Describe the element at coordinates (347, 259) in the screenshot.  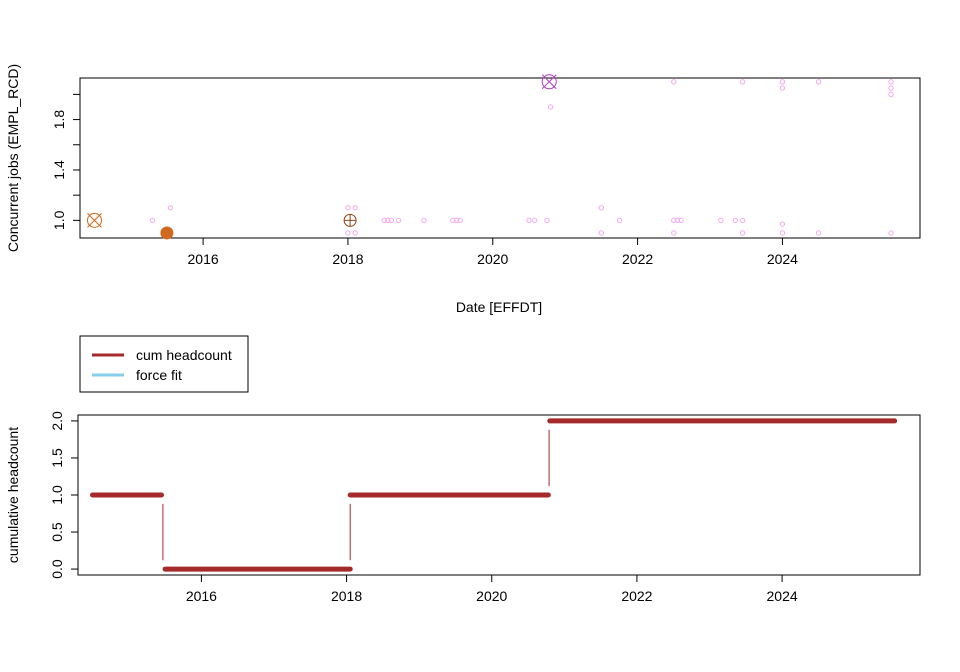
I see `top-x-tick-label-2018: 2018` at that location.